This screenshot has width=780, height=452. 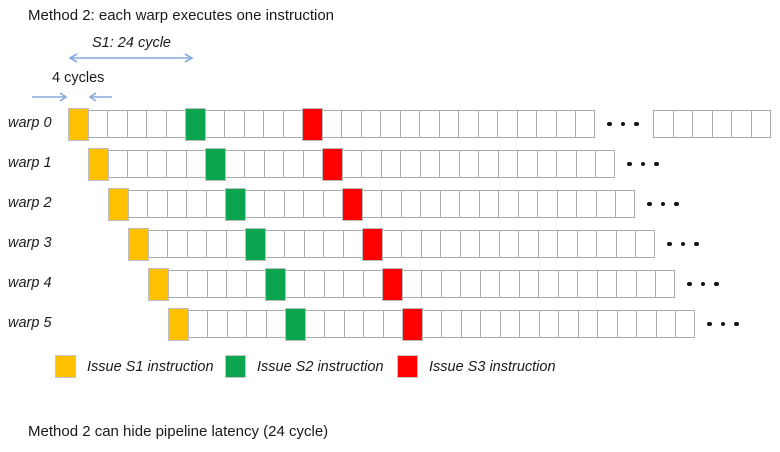 I want to click on warp-label: warp 0, so click(x=30, y=123).